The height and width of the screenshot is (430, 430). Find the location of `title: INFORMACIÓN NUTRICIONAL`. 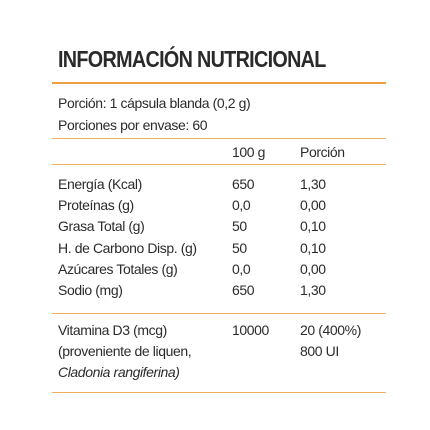

title: INFORMACIÓN NUTRICIONAL is located at coordinates (192, 59).